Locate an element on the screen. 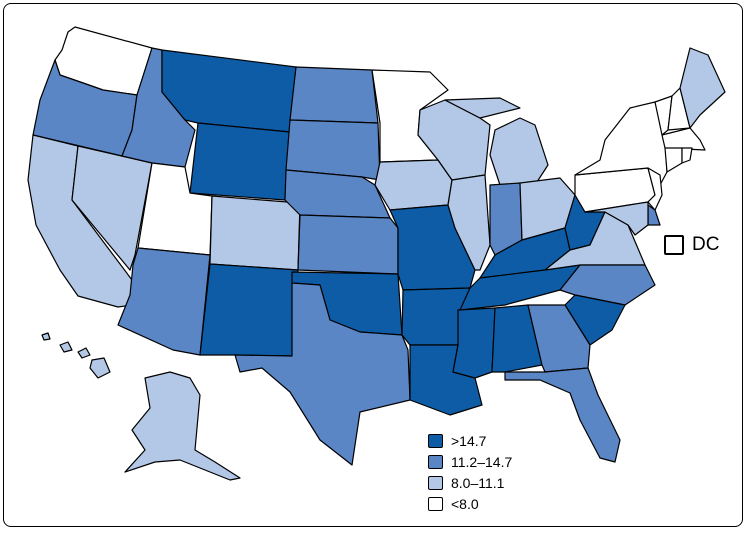 This screenshot has height=533, width=750. state-co is located at coordinates (255, 233).